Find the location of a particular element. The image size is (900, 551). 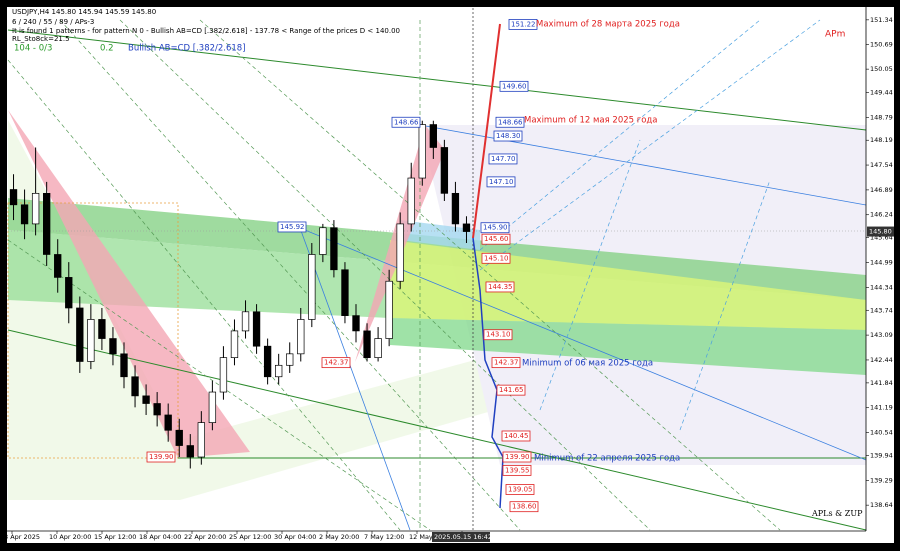

level-label: 141.65 is located at coordinates (511, 390).